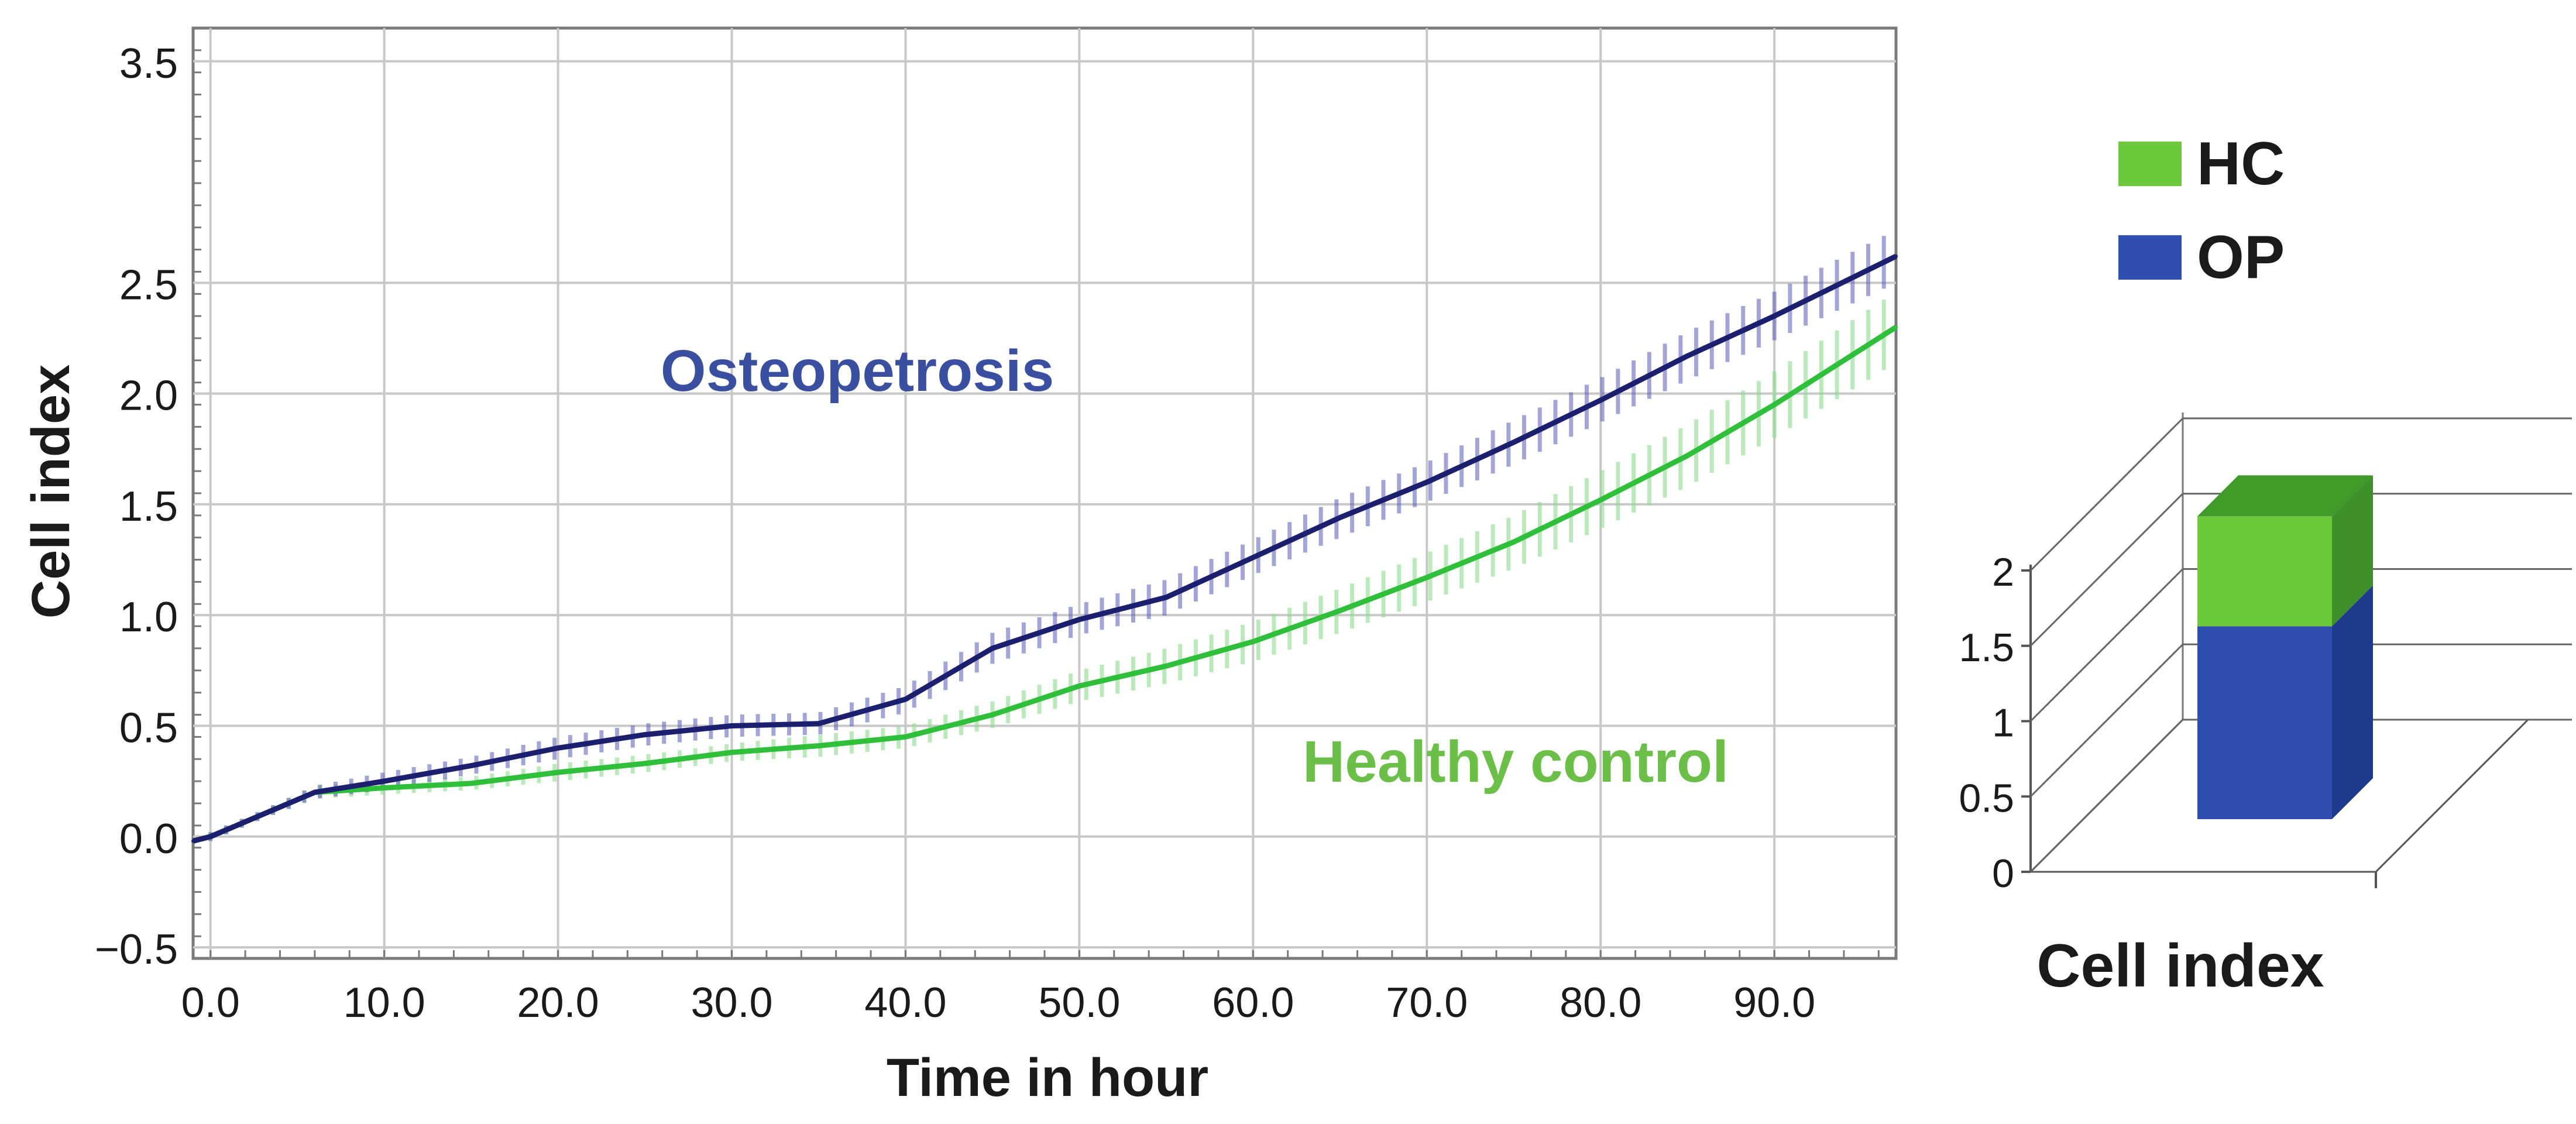 The width and height of the screenshot is (2576, 1124). Describe the element at coordinates (2180, 966) in the screenshot. I see `inset-x-axis-label: Cell index` at that location.